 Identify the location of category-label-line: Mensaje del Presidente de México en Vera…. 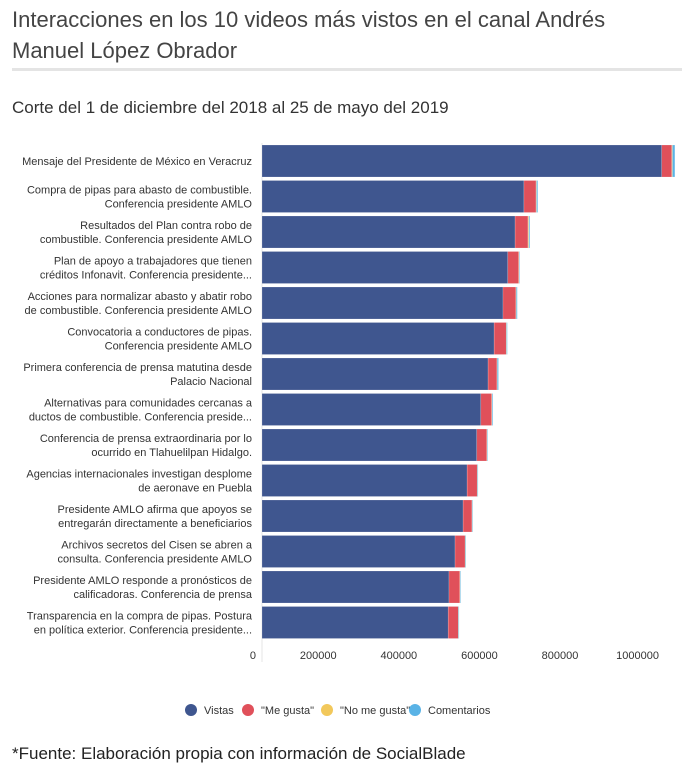
(137, 162).